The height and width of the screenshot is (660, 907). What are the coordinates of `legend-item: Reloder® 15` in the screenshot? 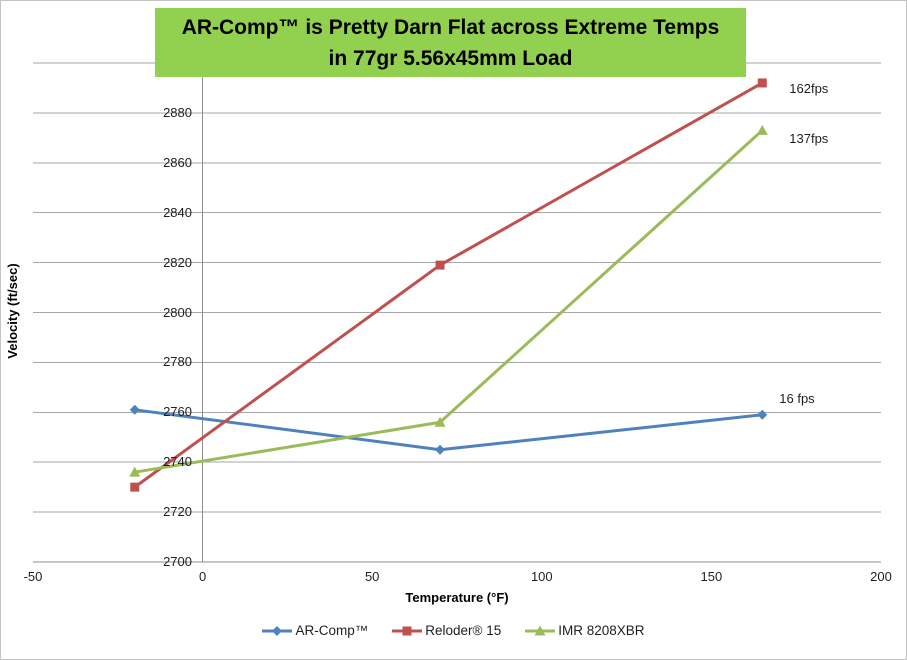 It's located at (446, 630).